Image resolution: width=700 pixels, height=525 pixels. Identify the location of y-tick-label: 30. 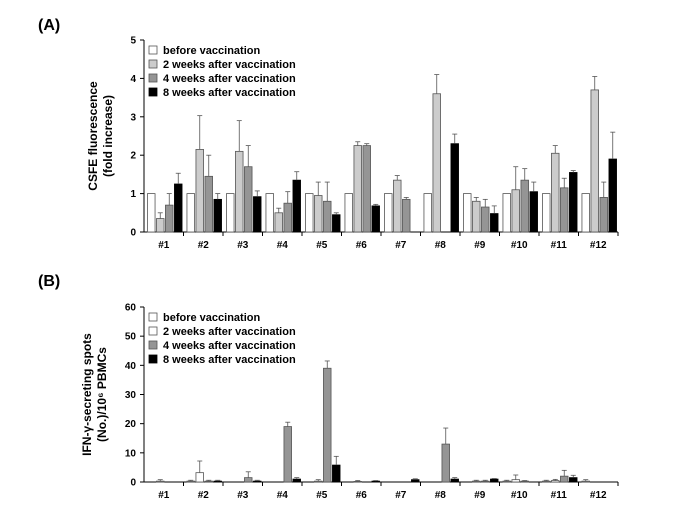
(131, 395).